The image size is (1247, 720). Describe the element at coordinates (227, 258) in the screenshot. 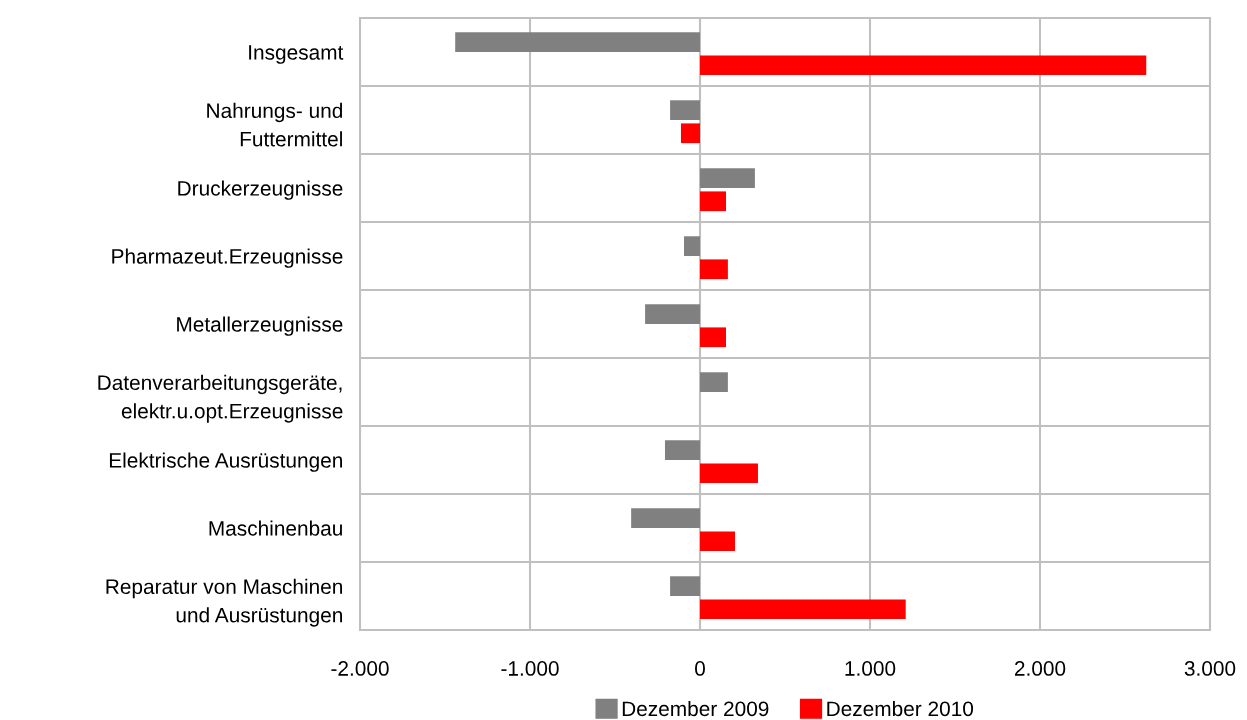

I see `y-tick-label: Pharmazeut.Erzeugnisse` at that location.